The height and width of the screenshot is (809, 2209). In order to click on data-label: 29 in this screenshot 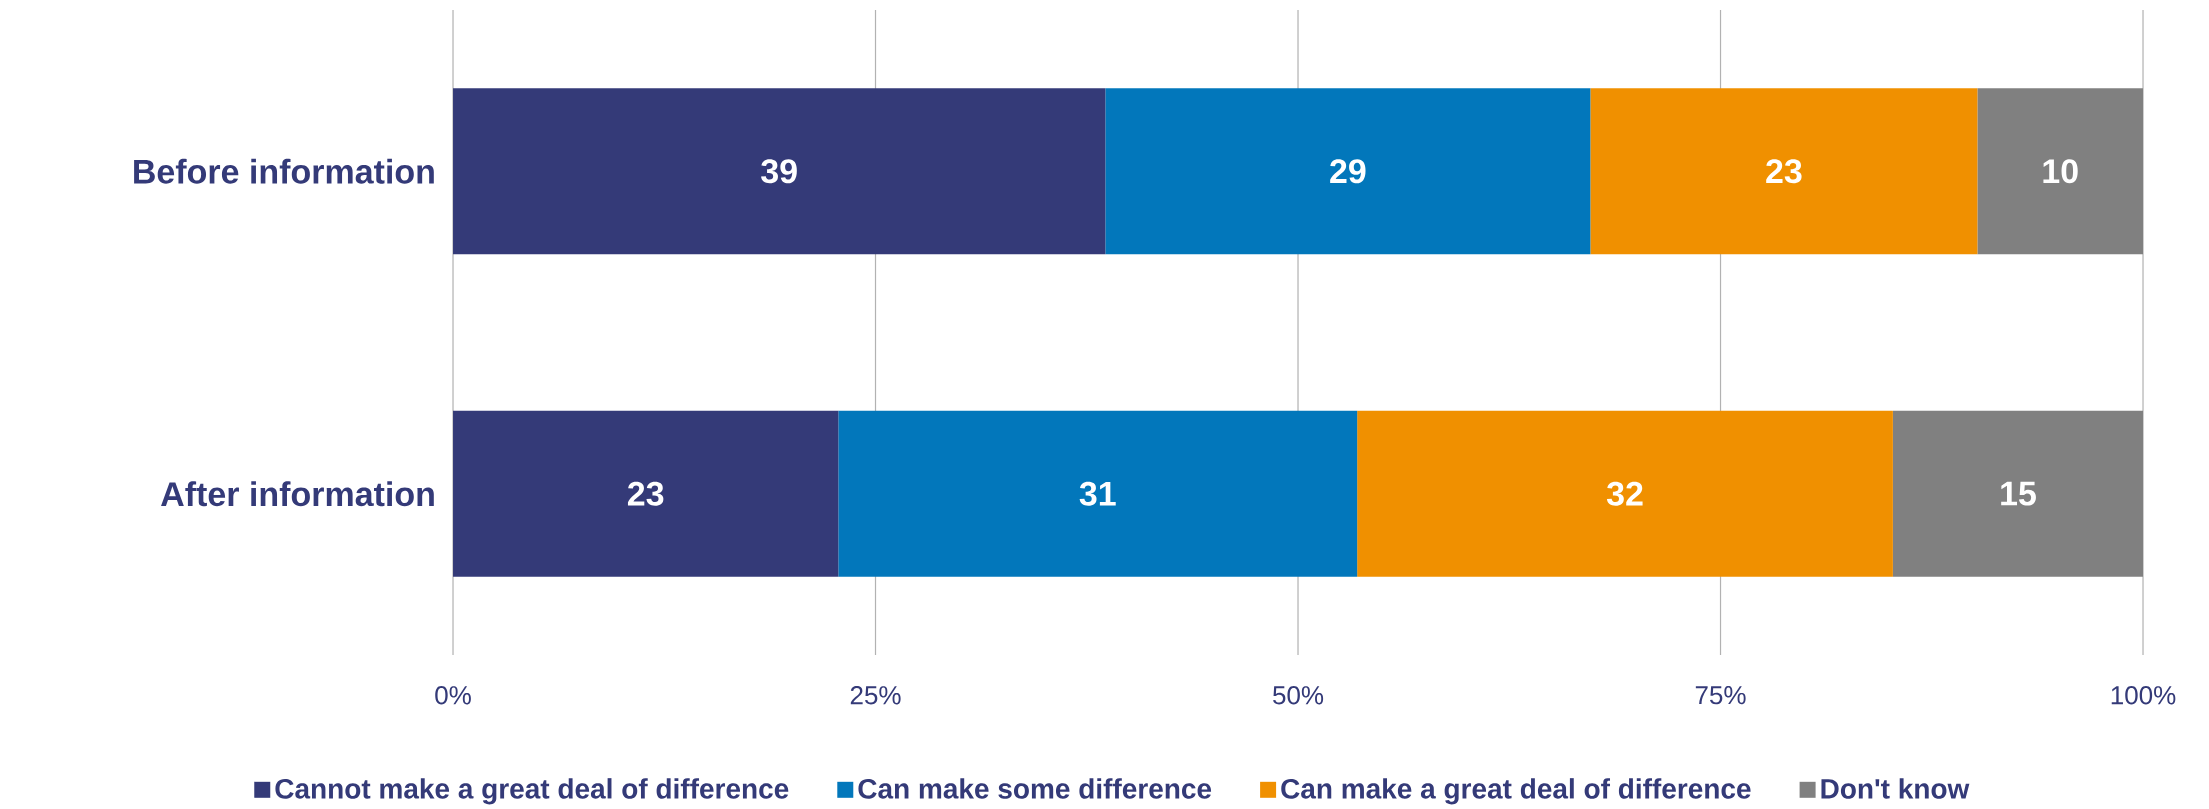, I will do `click(1348, 171)`.